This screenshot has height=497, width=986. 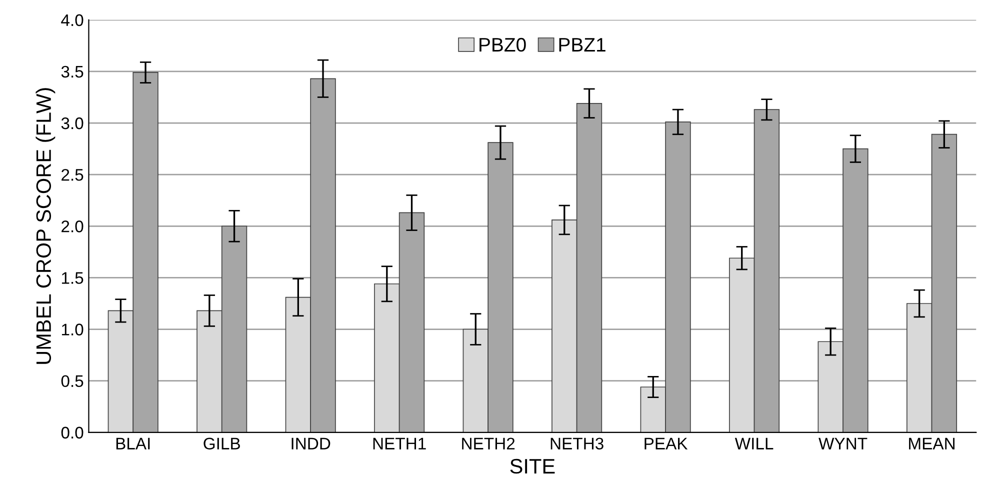 What do you see at coordinates (73, 226) in the screenshot?
I see `y-tick-label: 2.0` at bounding box center [73, 226].